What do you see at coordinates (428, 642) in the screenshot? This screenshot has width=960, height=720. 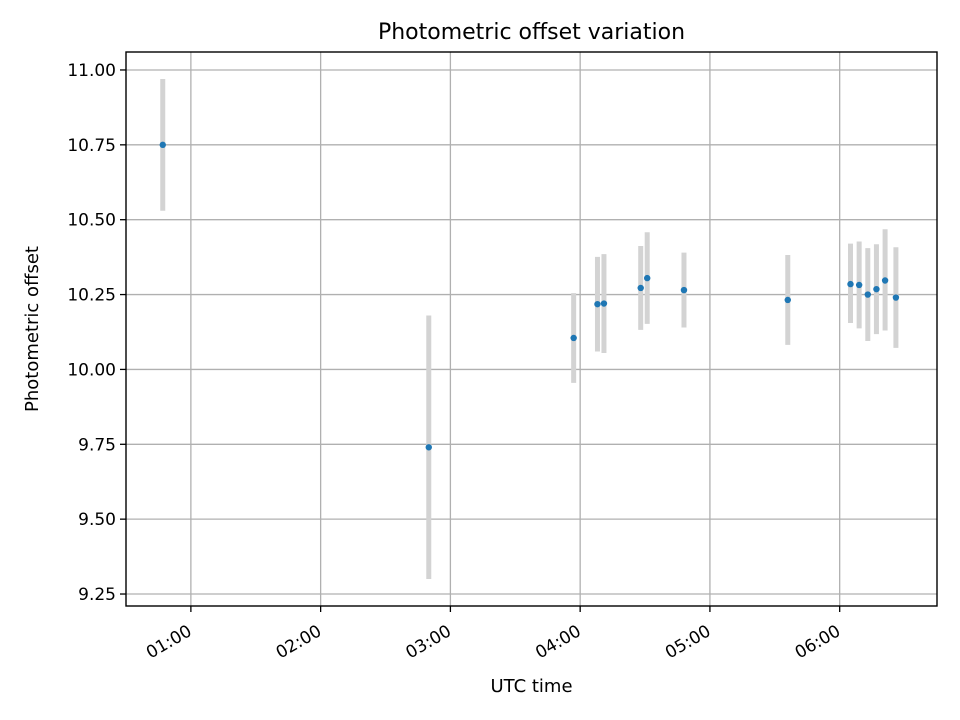 I see `x-tick-label: 03:00` at bounding box center [428, 642].